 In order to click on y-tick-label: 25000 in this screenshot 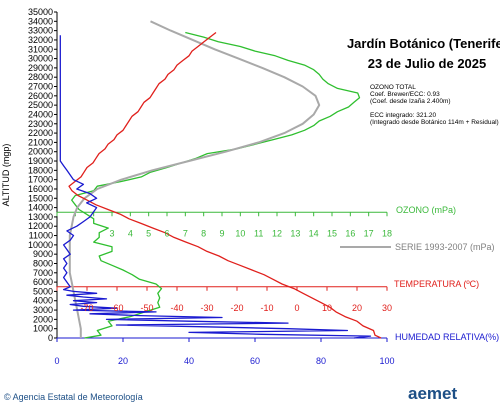, I will do `click(40, 105)`.